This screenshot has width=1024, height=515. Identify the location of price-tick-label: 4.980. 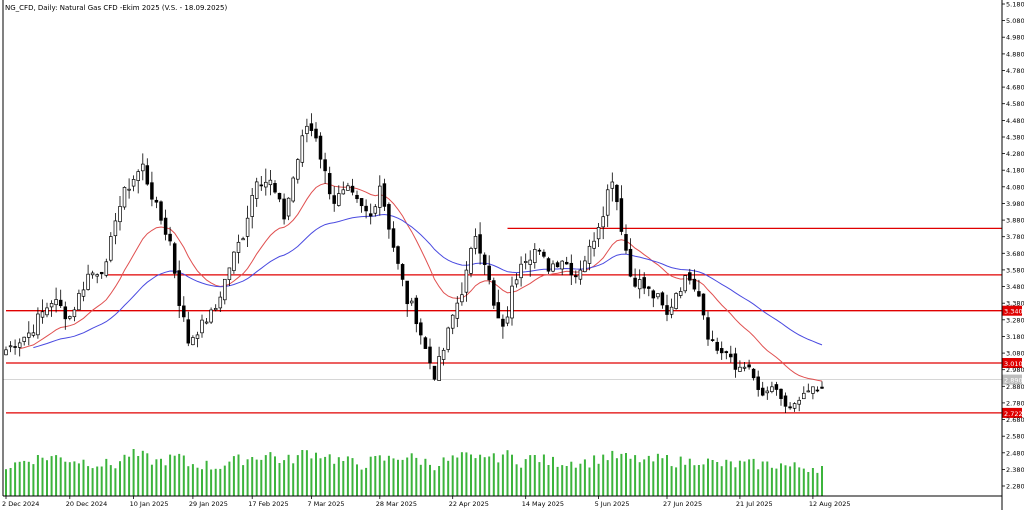
(1015, 38).